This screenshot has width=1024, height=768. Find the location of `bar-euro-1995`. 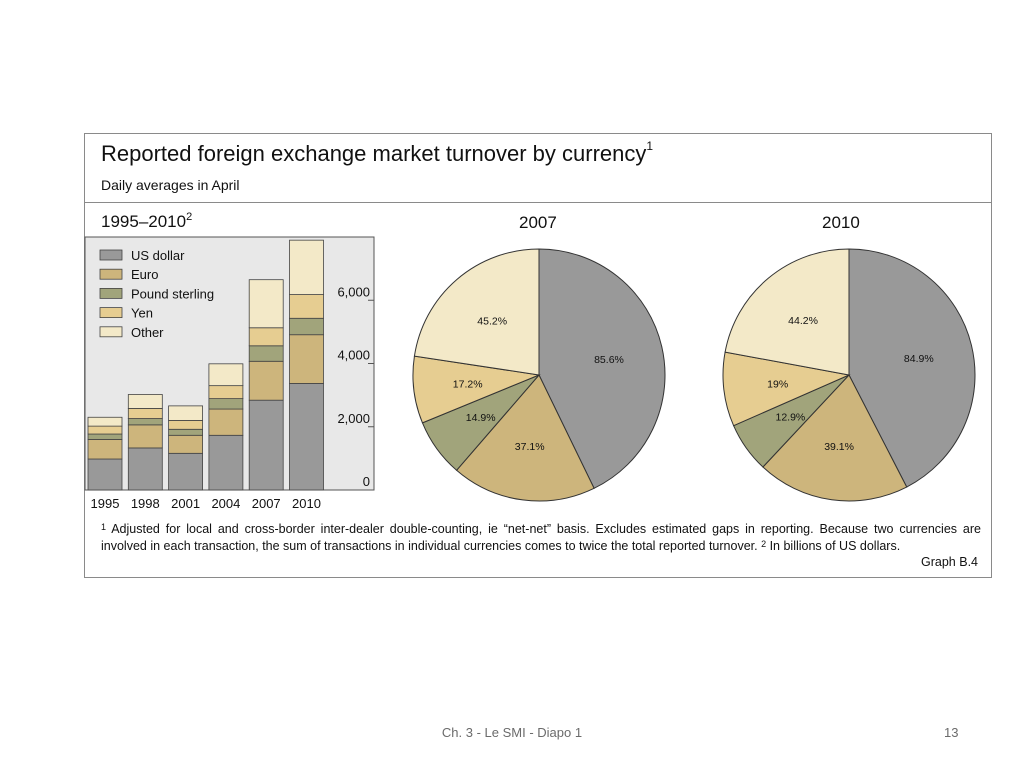

bar-euro-1995 is located at coordinates (105, 449).